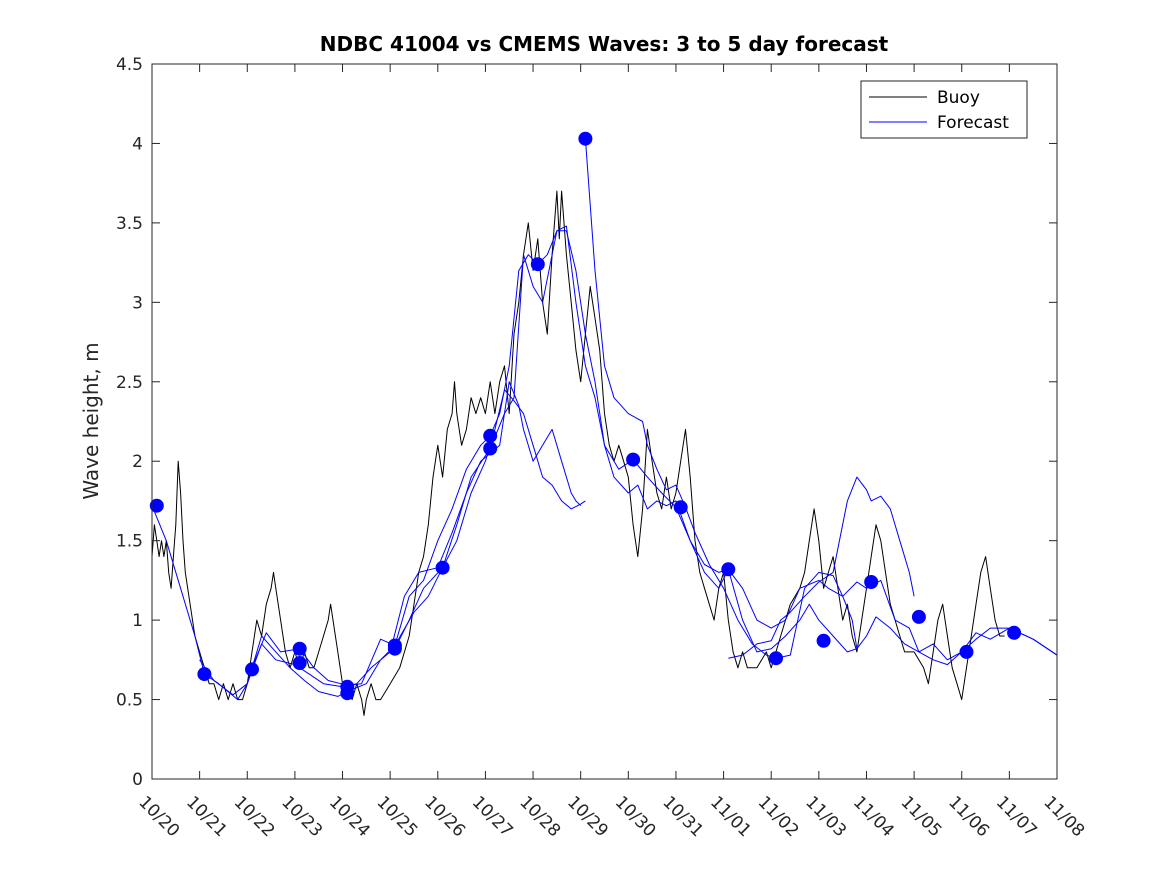 This screenshot has width=1167, height=875. What do you see at coordinates (958, 98) in the screenshot?
I see `legend-label-buoy: Buoy` at bounding box center [958, 98].